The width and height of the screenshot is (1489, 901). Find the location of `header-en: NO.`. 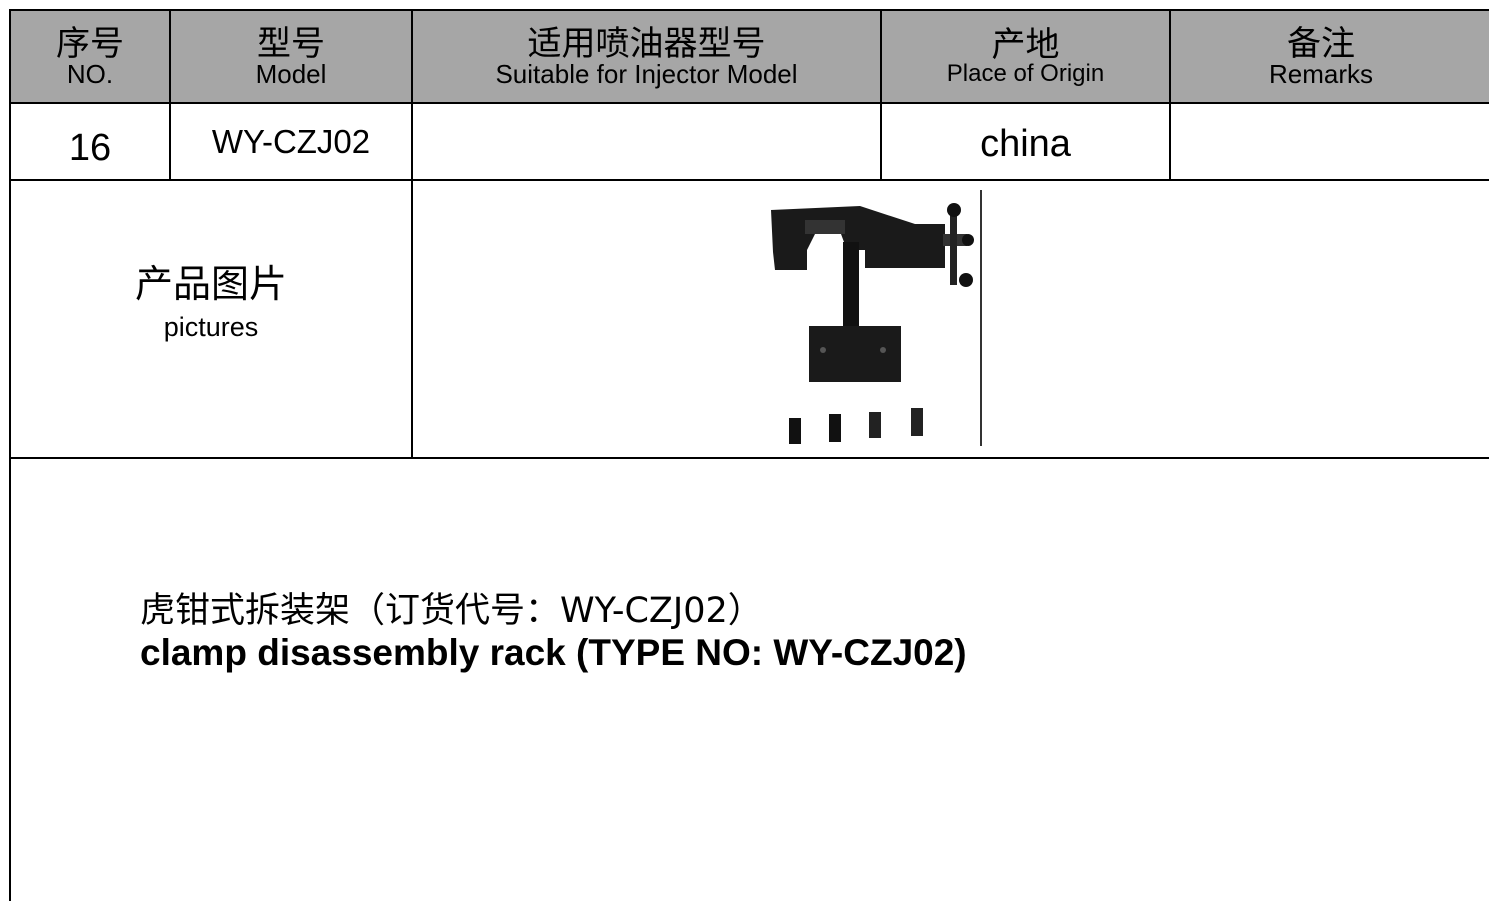

header-en: NO. is located at coordinates (90, 73).